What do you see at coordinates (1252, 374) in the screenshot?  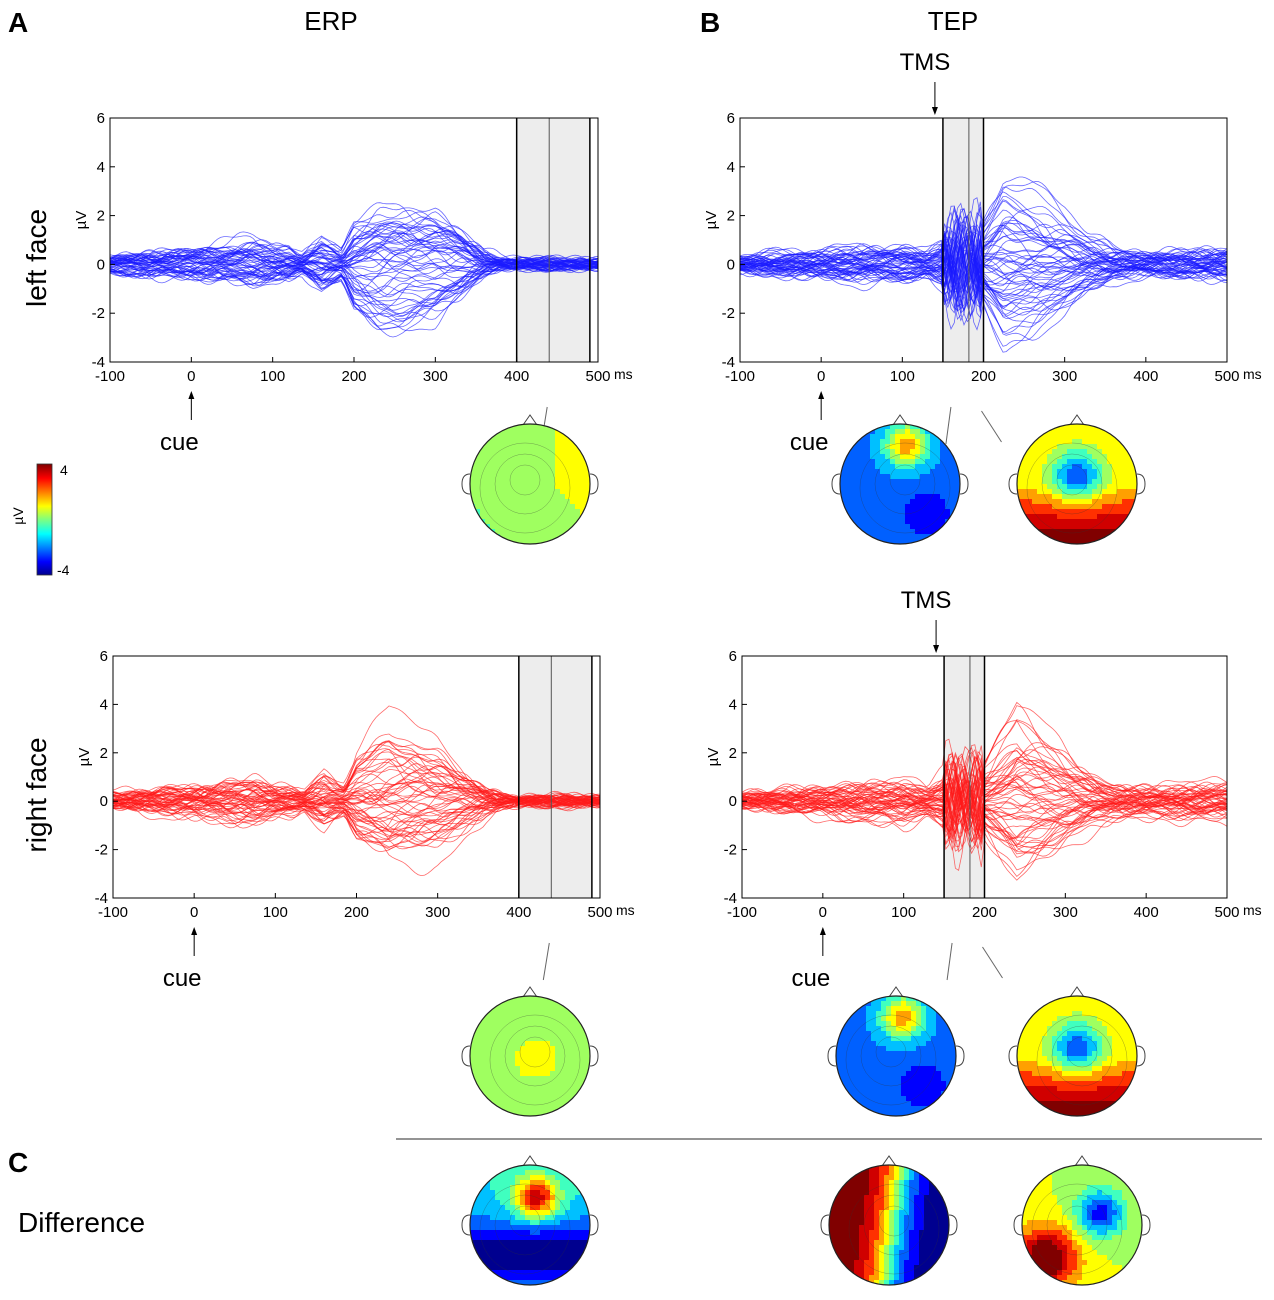 I see `tep-left-x-unit: ms` at bounding box center [1252, 374].